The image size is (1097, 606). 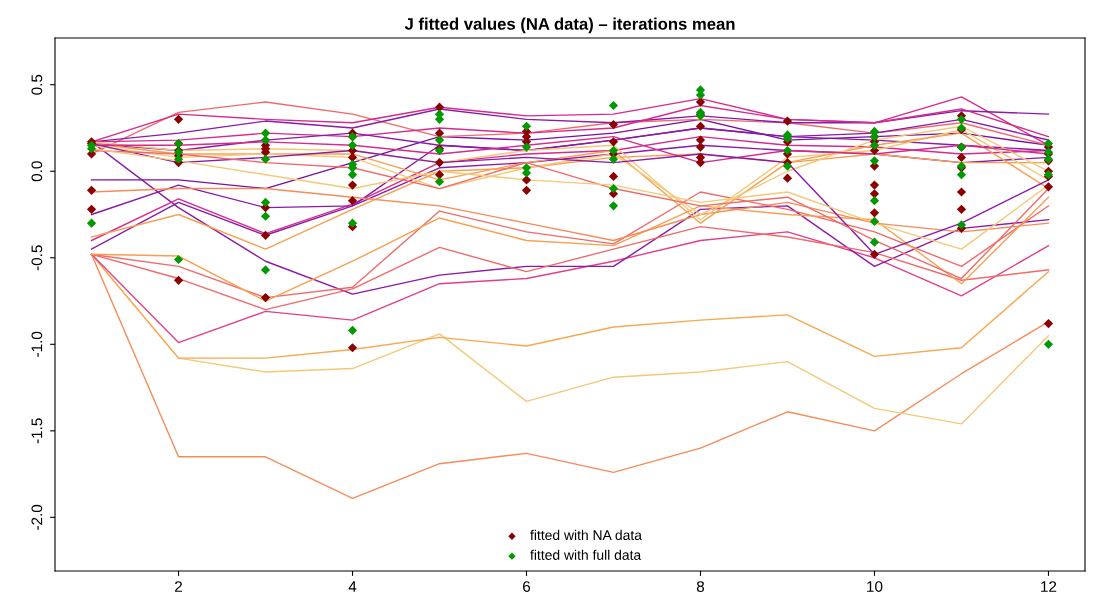 What do you see at coordinates (875, 586) in the screenshot?
I see `x-tick-label: 10` at bounding box center [875, 586].